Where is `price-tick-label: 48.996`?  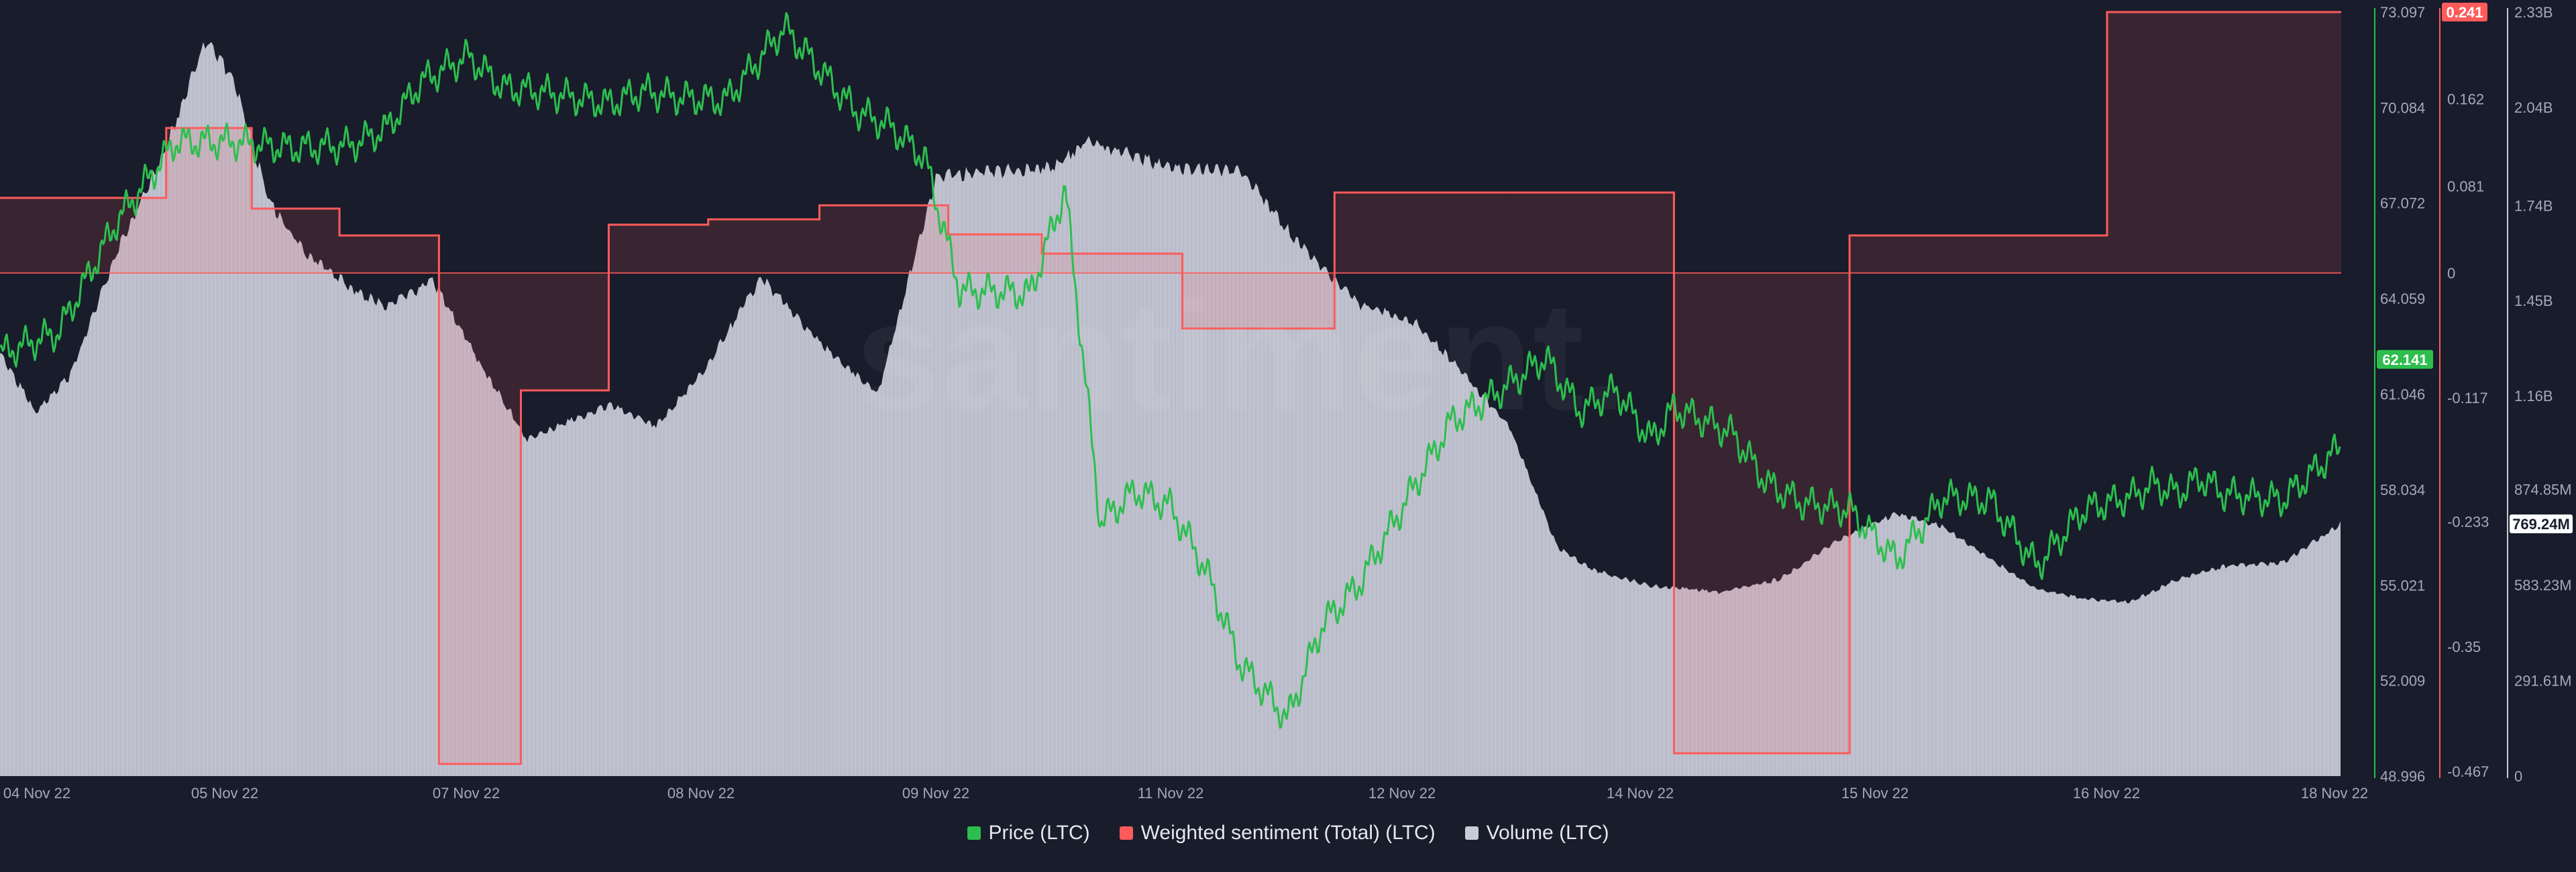
price-tick-label: 48.996 is located at coordinates (2402, 776).